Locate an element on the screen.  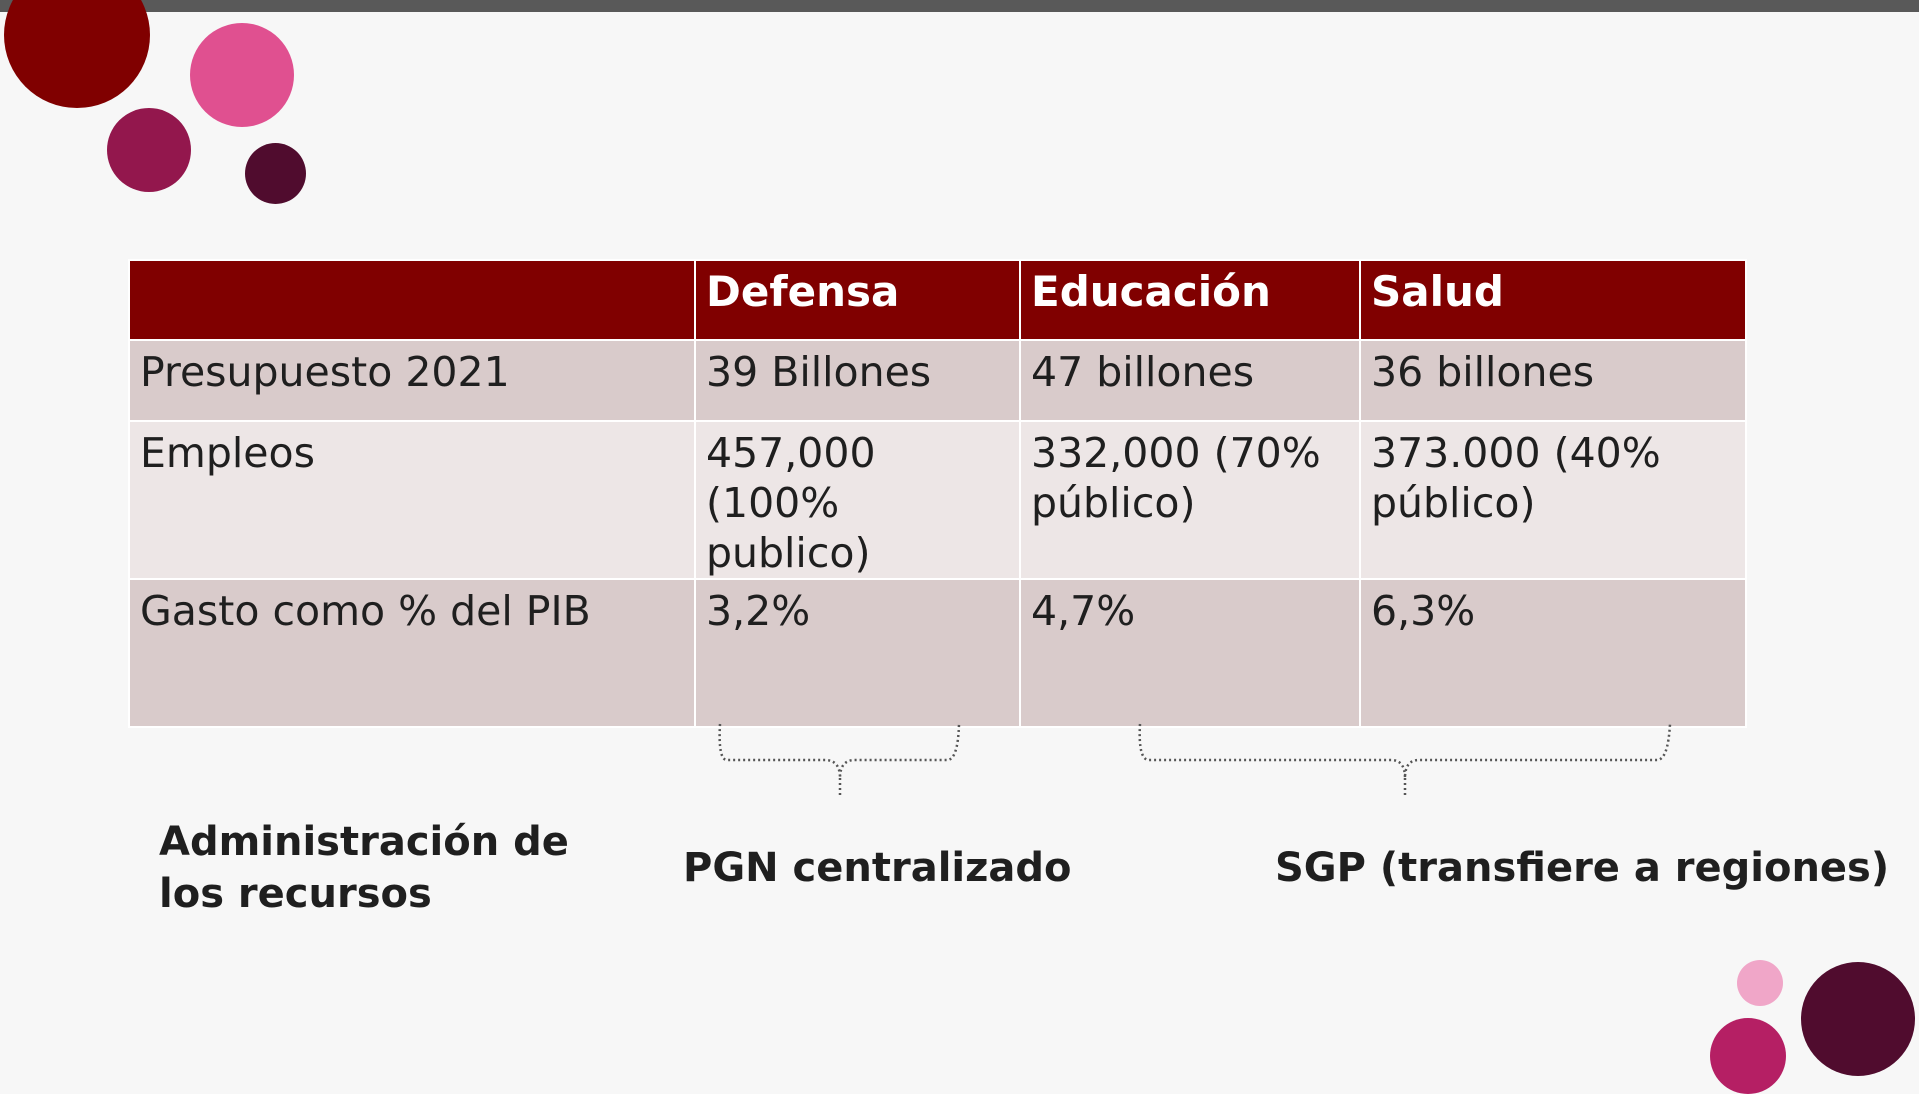
header-cell-salud: Salud is located at coordinates (1553, 300).